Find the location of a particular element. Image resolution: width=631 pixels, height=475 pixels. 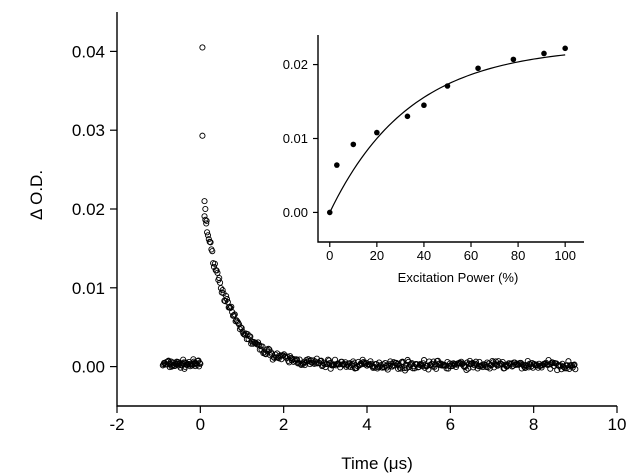

x-tick-label: 10 is located at coordinates (617, 424).